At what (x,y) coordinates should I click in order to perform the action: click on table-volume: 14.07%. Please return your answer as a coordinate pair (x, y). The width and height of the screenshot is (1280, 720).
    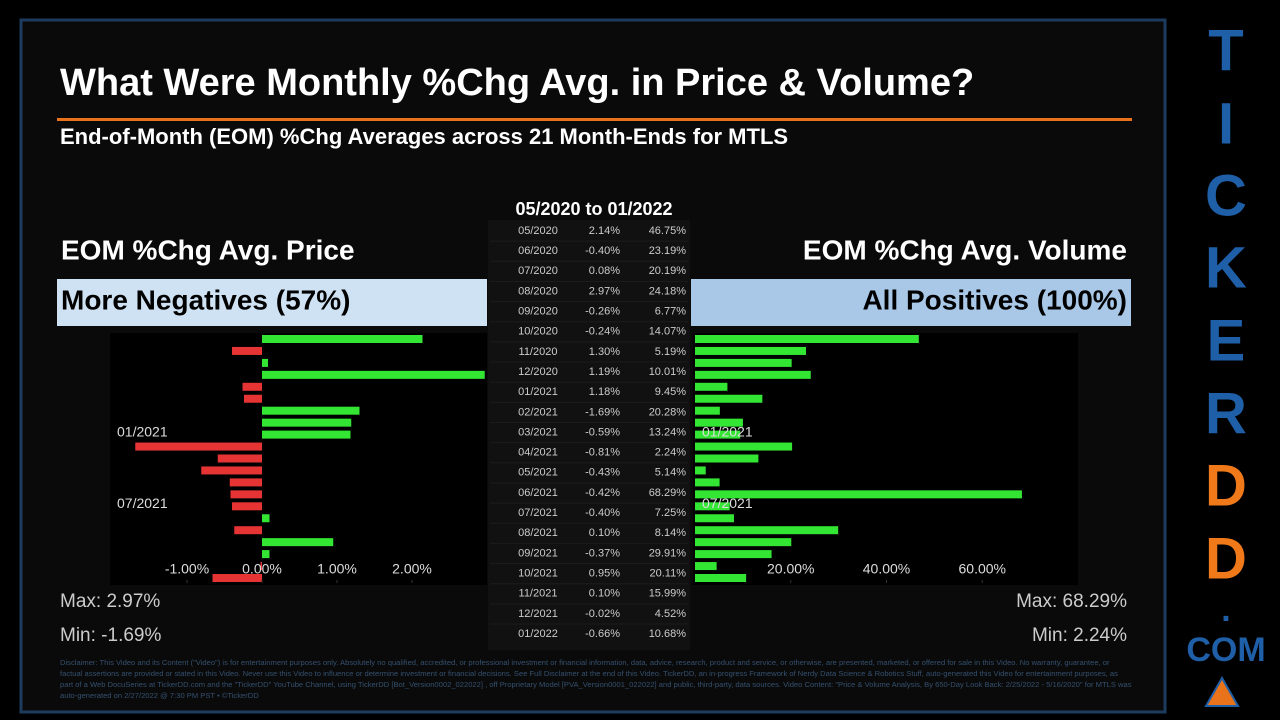
    Looking at the image, I should click on (668, 332).